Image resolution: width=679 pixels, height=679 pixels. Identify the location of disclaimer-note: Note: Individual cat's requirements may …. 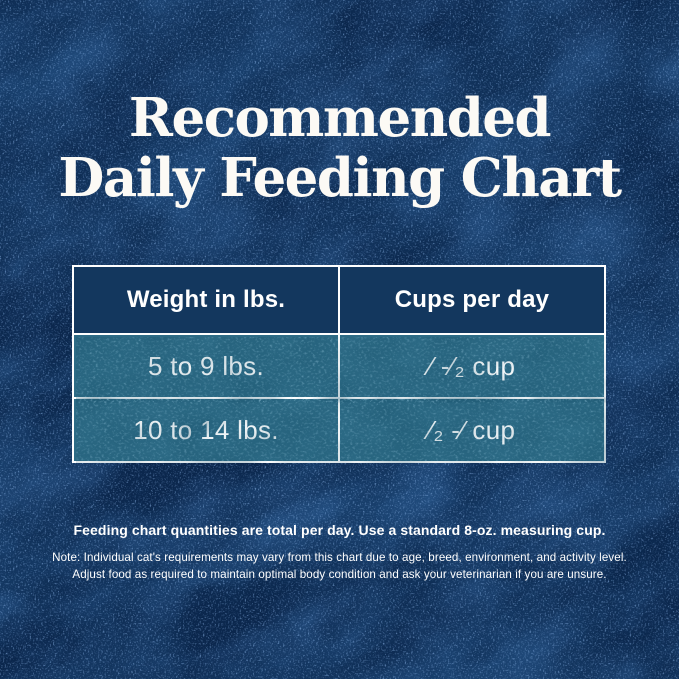
(339, 566).